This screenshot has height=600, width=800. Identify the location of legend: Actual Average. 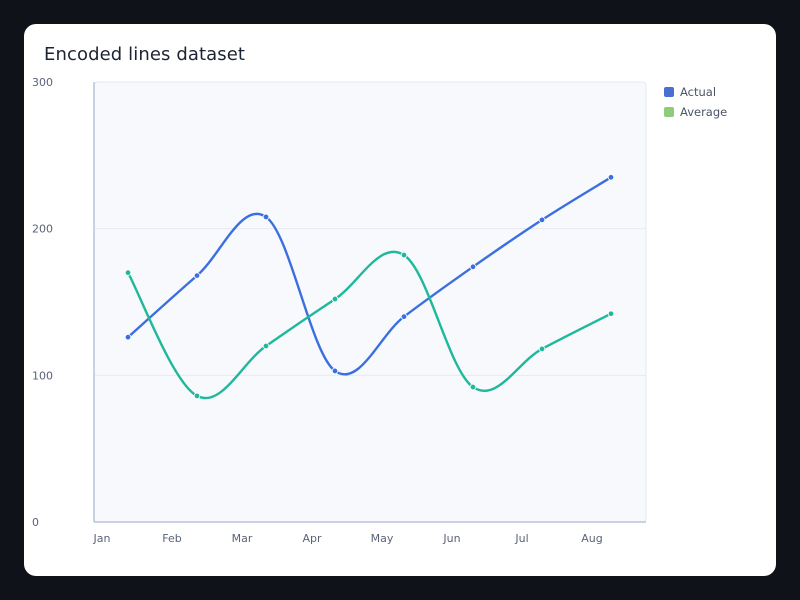
(695, 102).